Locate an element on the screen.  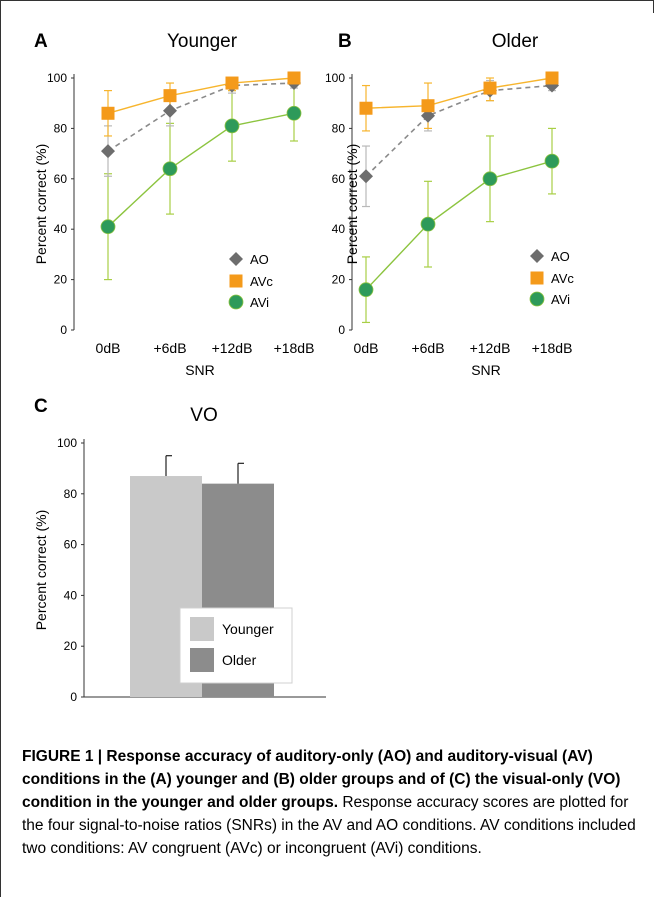
panel-a-legend-avi-marker is located at coordinates (236, 302).